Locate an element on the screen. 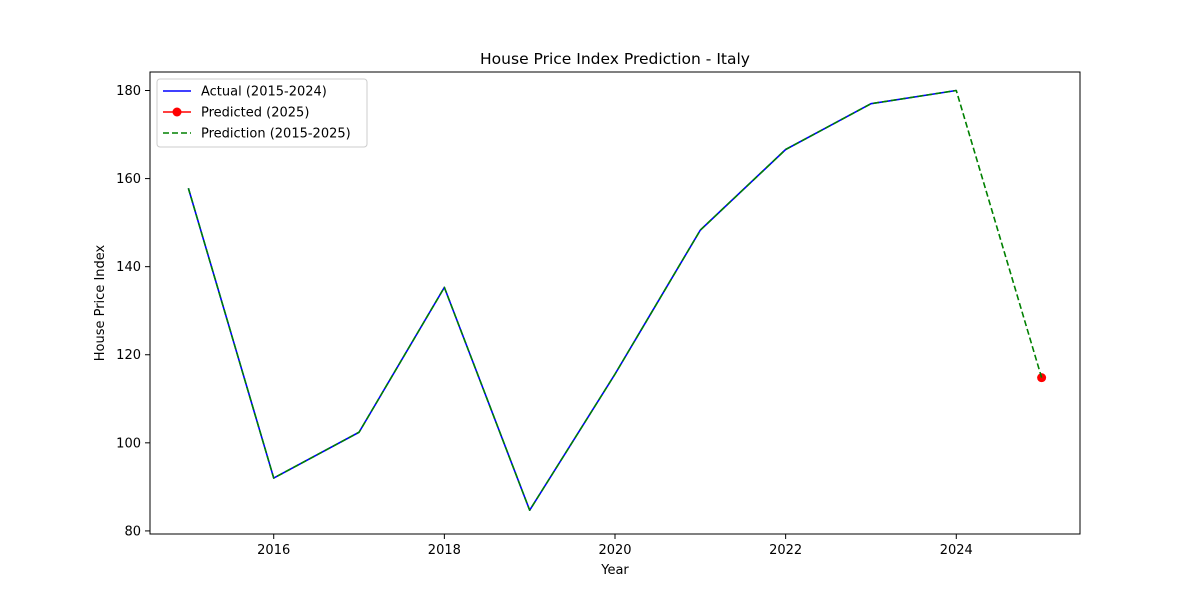 The height and width of the screenshot is (600, 1200). x-tick-label: 2018 is located at coordinates (444, 550).